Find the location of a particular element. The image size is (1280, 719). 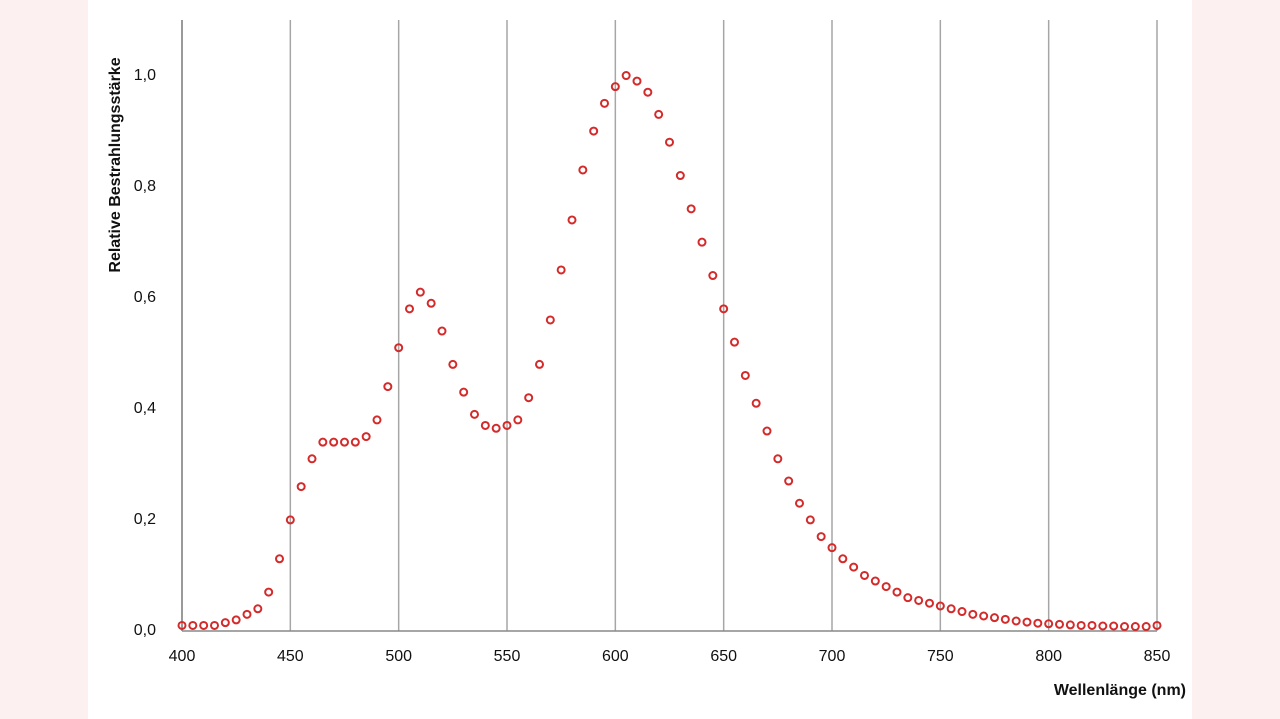

x-tick-label: 700 is located at coordinates (832, 656).